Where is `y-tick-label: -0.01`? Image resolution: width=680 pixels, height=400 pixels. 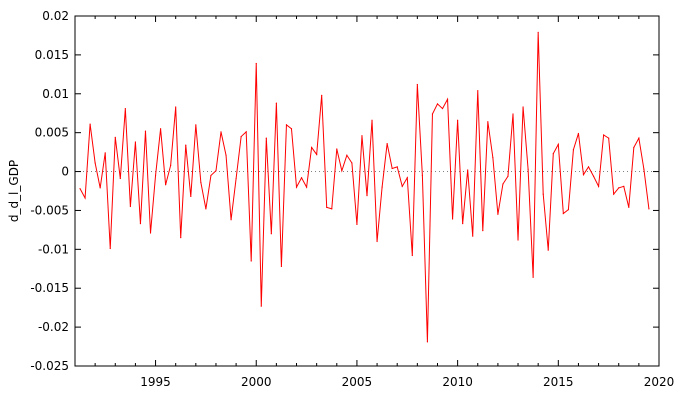 y-tick-label: -0.01 is located at coordinates (53, 249).